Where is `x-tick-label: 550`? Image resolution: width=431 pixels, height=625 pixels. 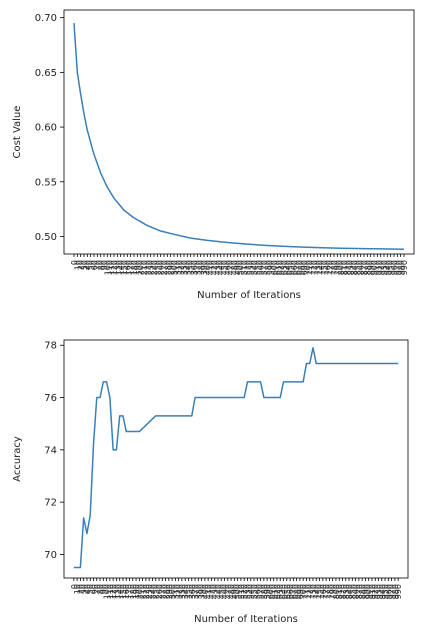
x-tick-label: 550 is located at coordinates (254, 591).